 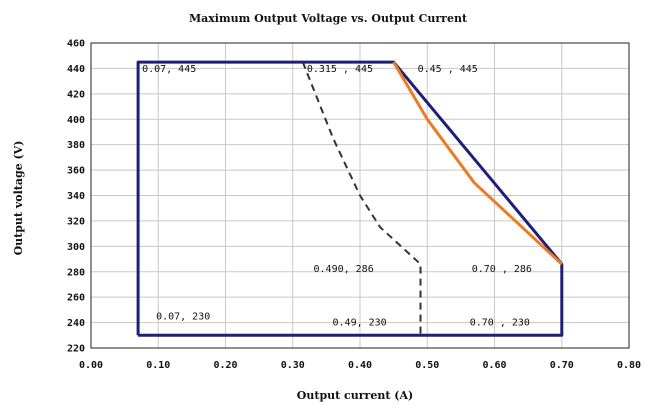 What do you see at coordinates (340, 69) in the screenshot?
I see `data-label: 0.315 , 445` at bounding box center [340, 69].